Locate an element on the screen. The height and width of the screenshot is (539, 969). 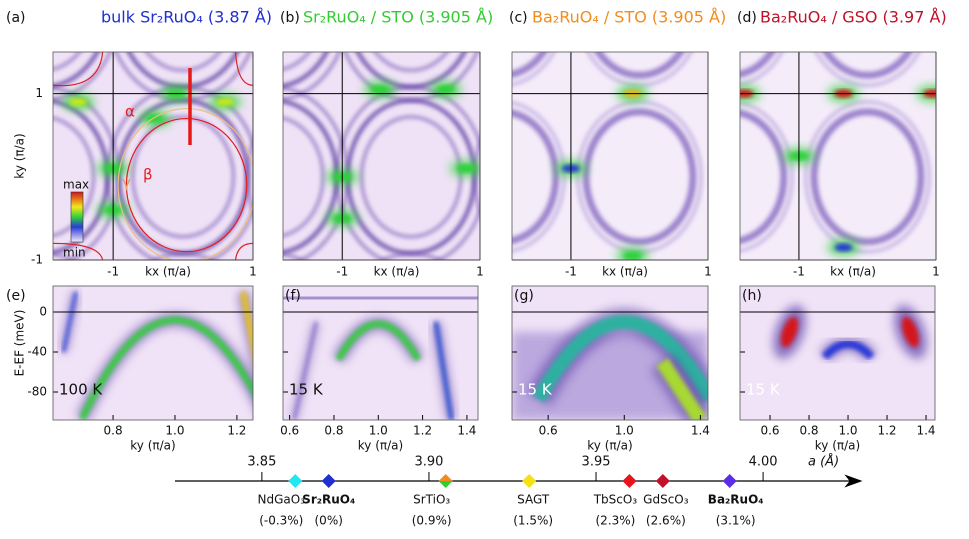
material-name: NdGaO₃ is located at coordinates (282, 500).